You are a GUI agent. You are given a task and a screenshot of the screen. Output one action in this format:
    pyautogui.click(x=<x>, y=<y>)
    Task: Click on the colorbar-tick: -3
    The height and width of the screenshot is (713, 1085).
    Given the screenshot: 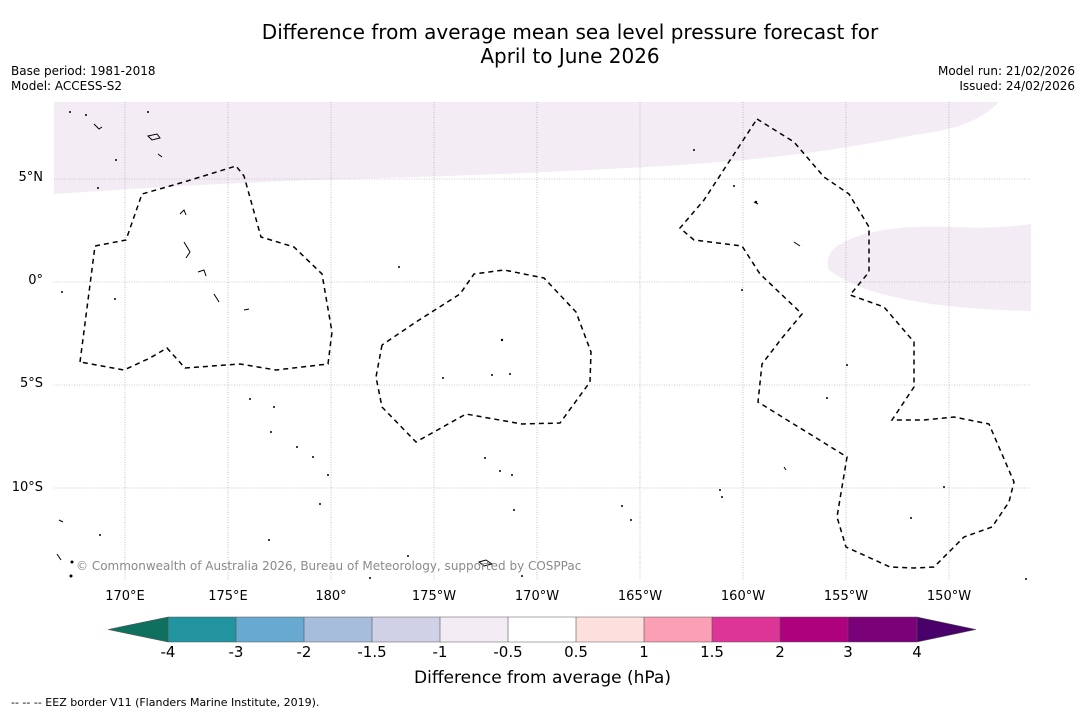 What is the action you would take?
    pyautogui.click(x=236, y=652)
    